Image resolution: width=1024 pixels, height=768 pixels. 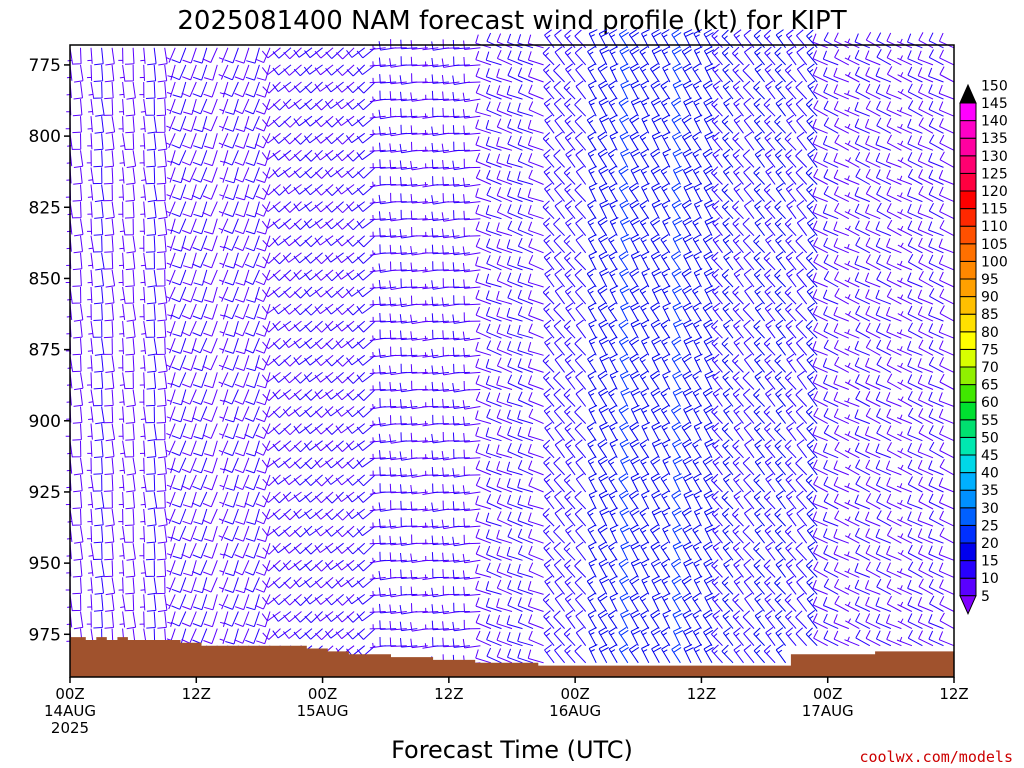 What do you see at coordinates (990, 315) in the screenshot?
I see `colorbar-label: 85` at bounding box center [990, 315].